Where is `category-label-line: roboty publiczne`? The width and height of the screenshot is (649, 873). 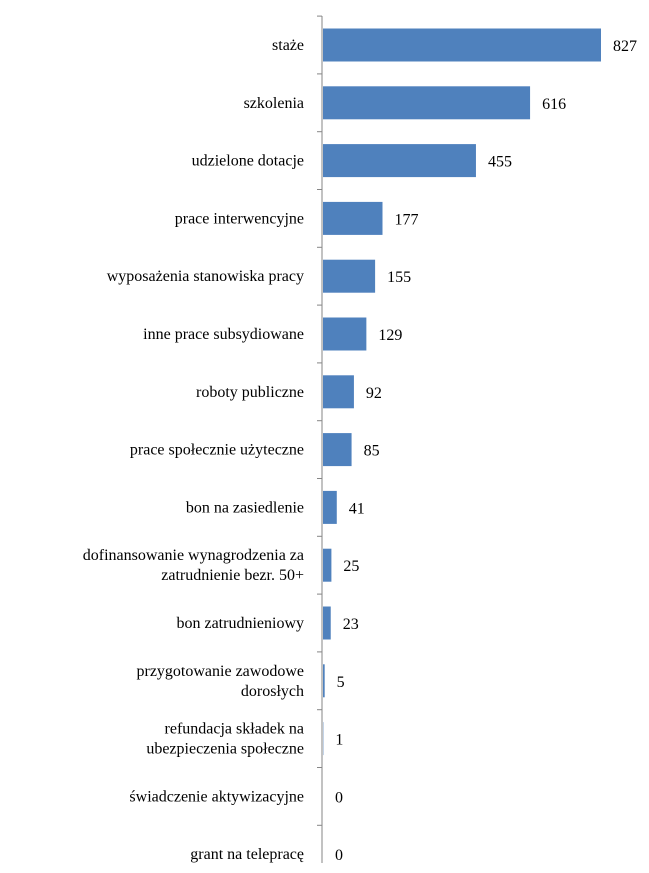
category-label-line: roboty publiczne is located at coordinates (250, 392).